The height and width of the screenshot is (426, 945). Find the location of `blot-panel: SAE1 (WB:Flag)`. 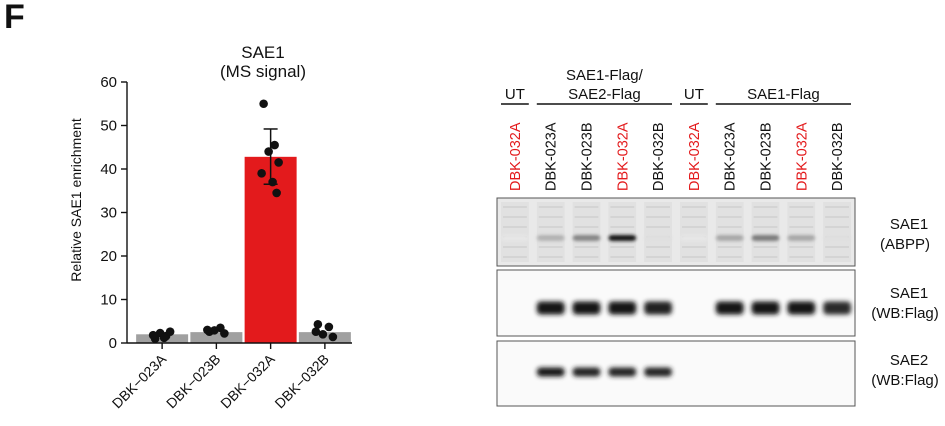

blot-panel: SAE1 (WB:Flag) is located at coordinates (717, 303).